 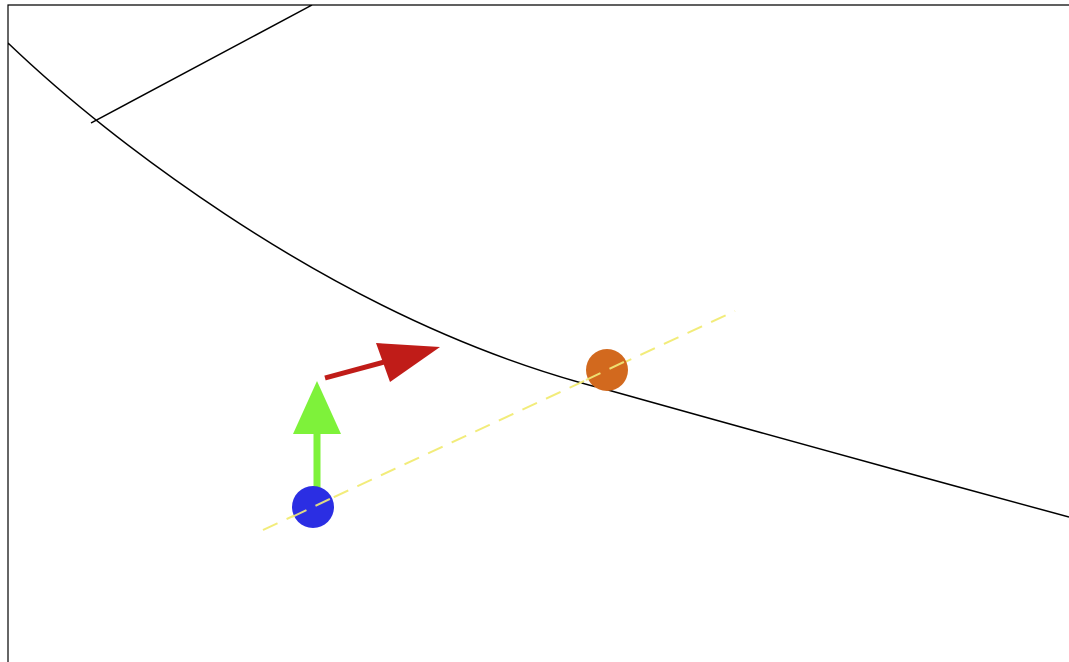 I want to click on red-arrow-head, so click(x=408, y=362).